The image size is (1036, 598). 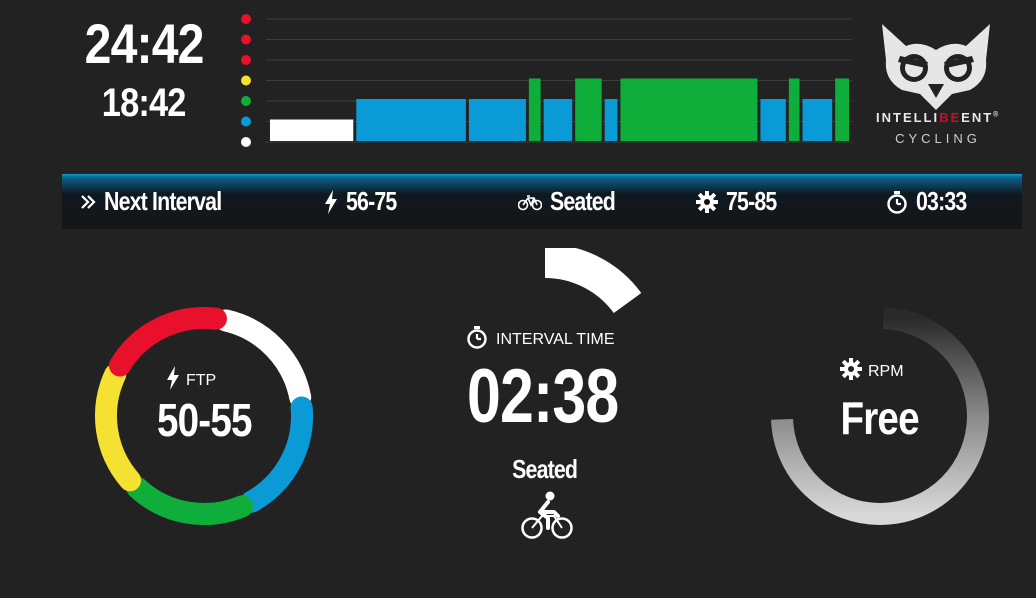 What do you see at coordinates (547, 515) in the screenshot?
I see `cyclist-icon` at bounding box center [547, 515].